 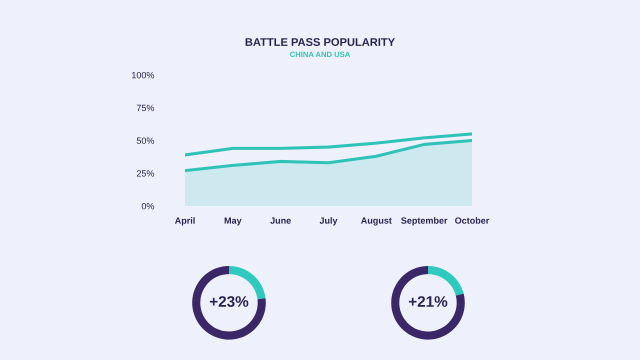 What do you see at coordinates (320, 42) in the screenshot?
I see `chart-title: BATTLE PASS POPULARITY` at bounding box center [320, 42].